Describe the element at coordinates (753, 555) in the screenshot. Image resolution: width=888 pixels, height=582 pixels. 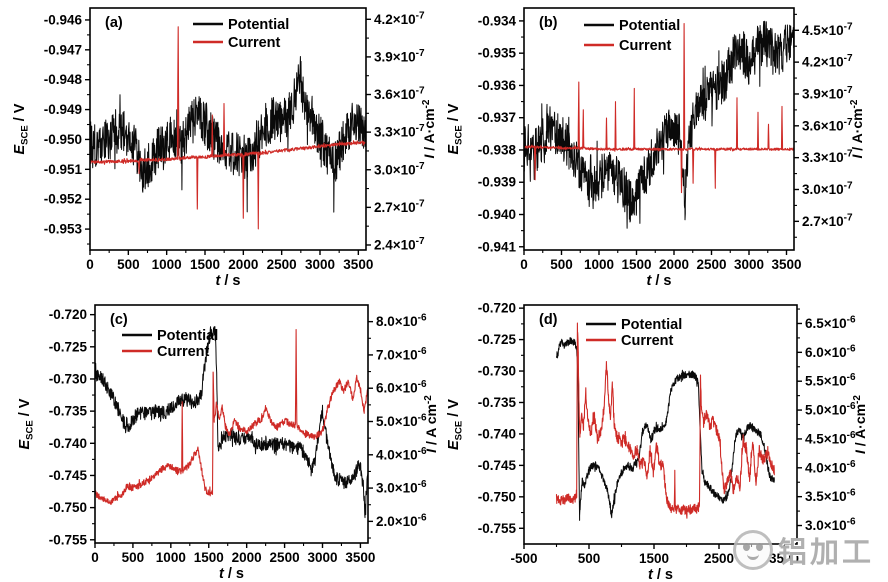
I see `watermark-logo-mouth-icon` at that location.